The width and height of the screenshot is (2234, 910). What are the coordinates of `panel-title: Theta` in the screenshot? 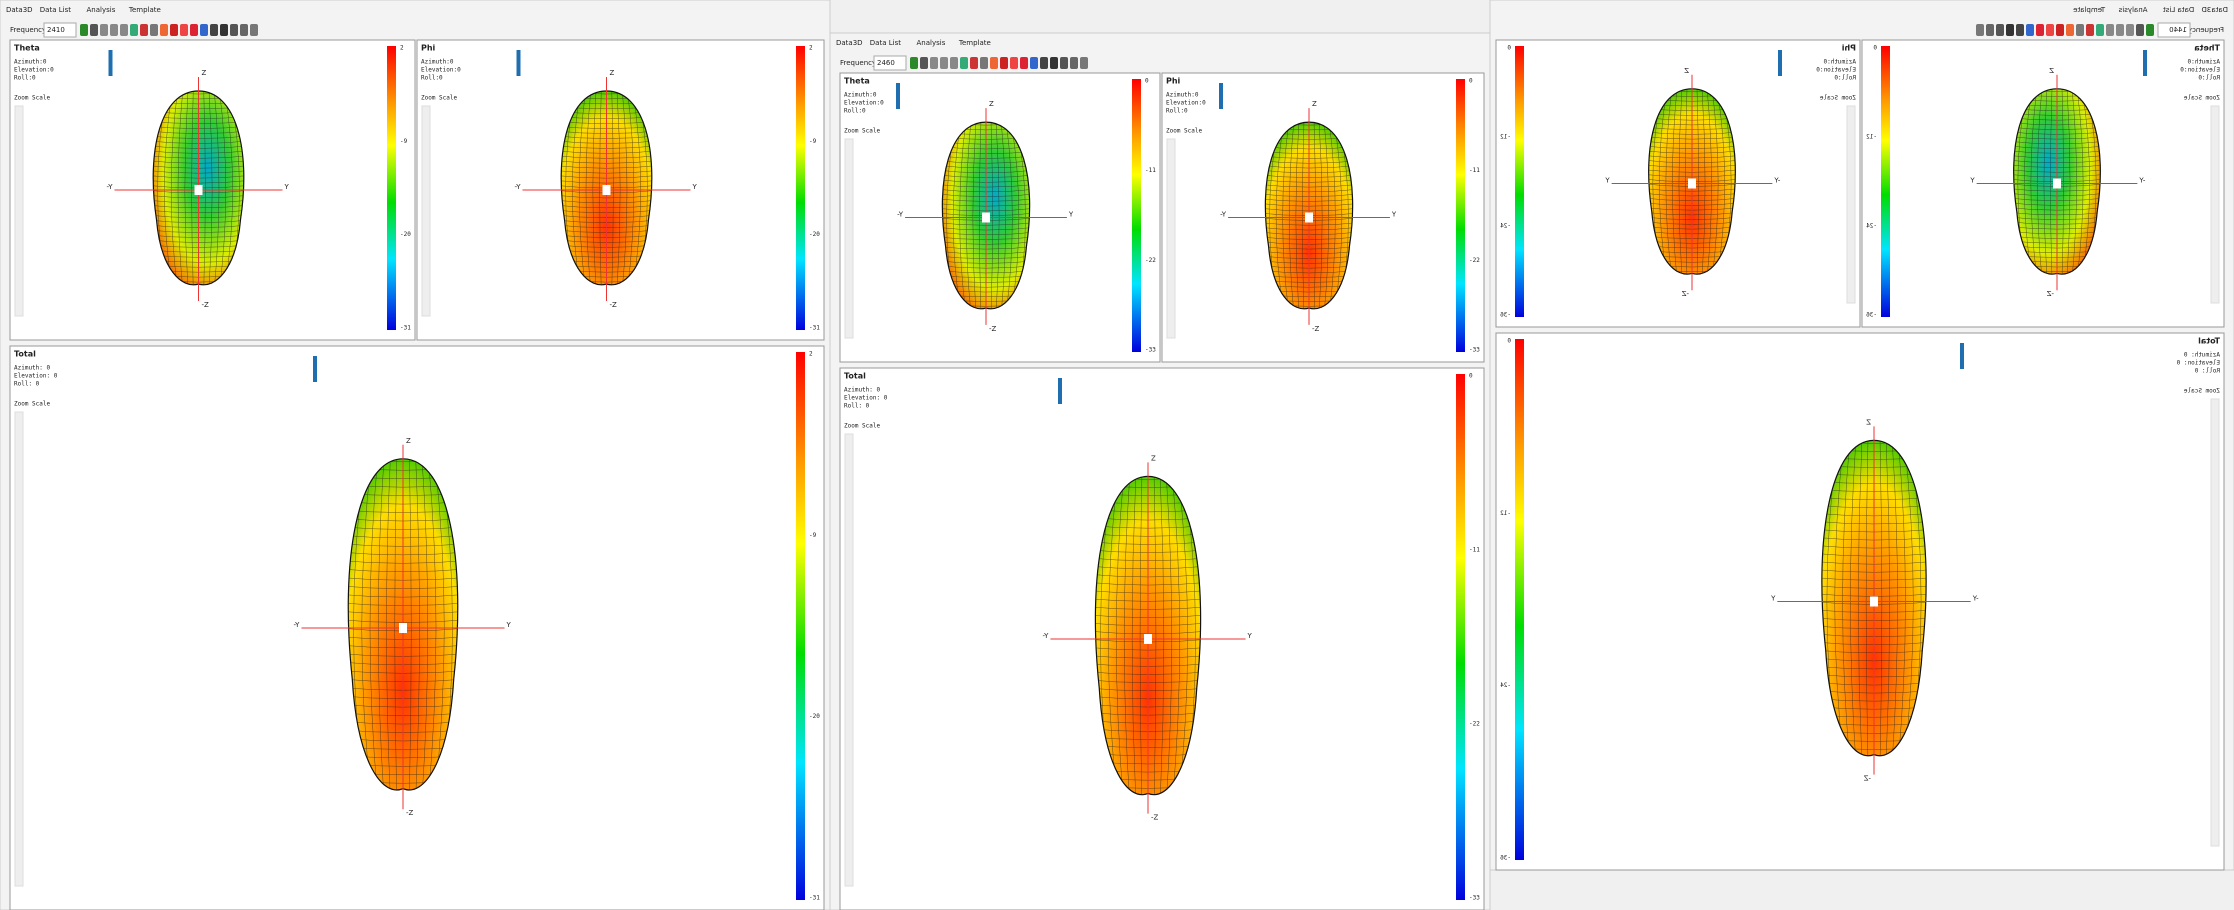 It's located at (2207, 48).